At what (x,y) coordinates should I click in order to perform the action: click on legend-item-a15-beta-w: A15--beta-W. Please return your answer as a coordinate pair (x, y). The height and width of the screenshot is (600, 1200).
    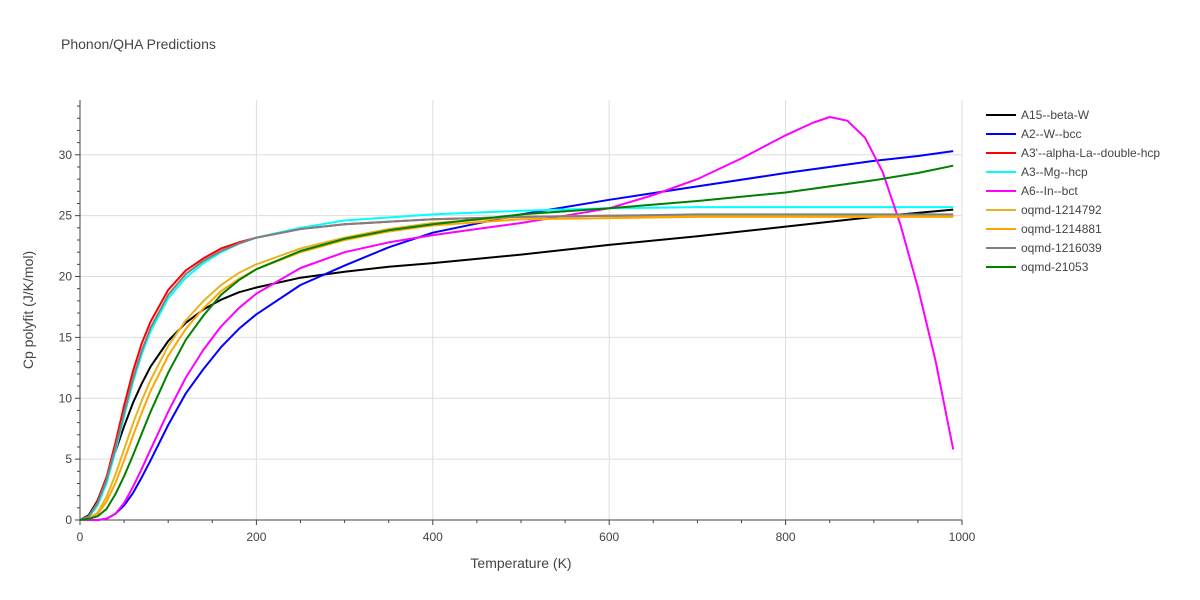
    Looking at the image, I should click on (1038, 115).